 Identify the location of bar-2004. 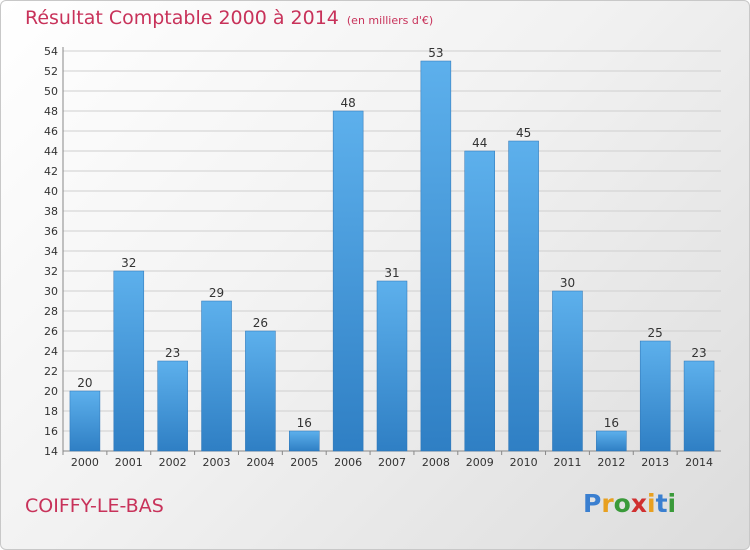
(260, 391).